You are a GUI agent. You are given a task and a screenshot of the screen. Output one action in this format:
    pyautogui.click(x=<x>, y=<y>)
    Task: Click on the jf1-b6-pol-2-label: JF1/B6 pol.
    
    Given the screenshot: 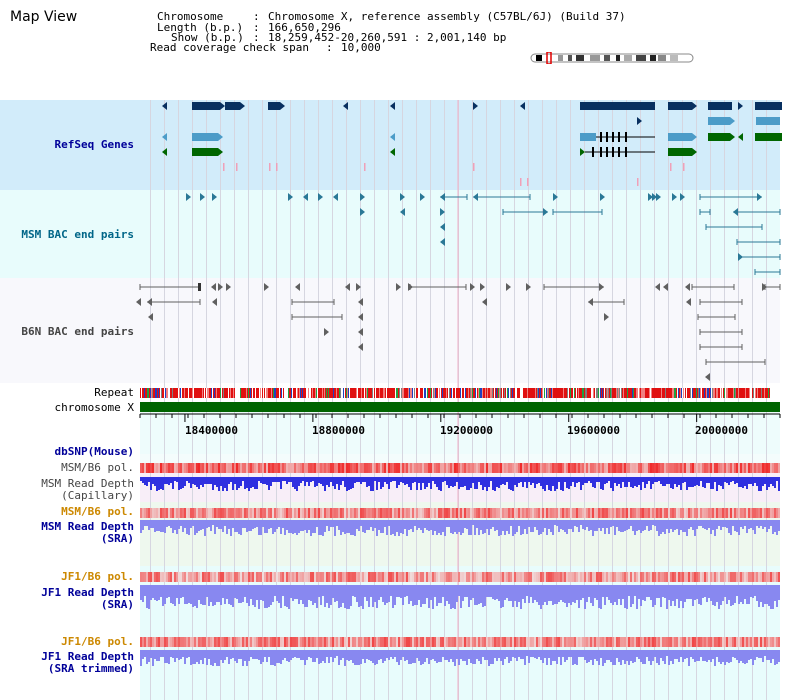 What is the action you would take?
    pyautogui.click(x=97, y=641)
    